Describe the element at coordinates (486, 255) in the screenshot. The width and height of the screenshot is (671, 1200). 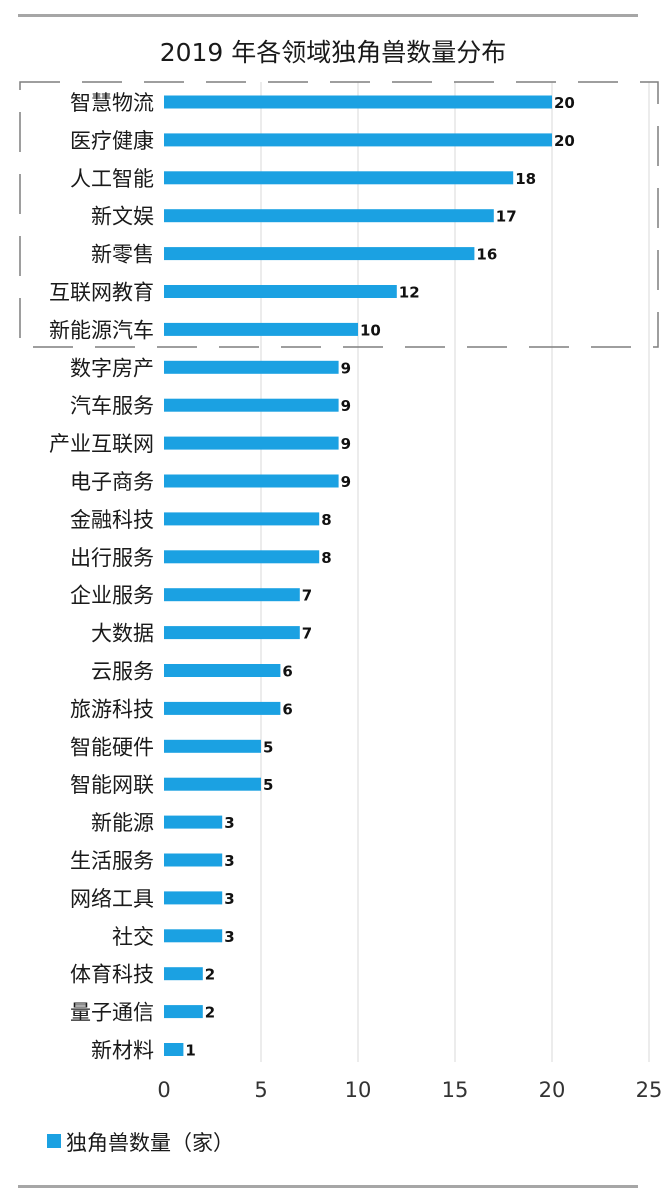
I see `data-label: 16` at that location.